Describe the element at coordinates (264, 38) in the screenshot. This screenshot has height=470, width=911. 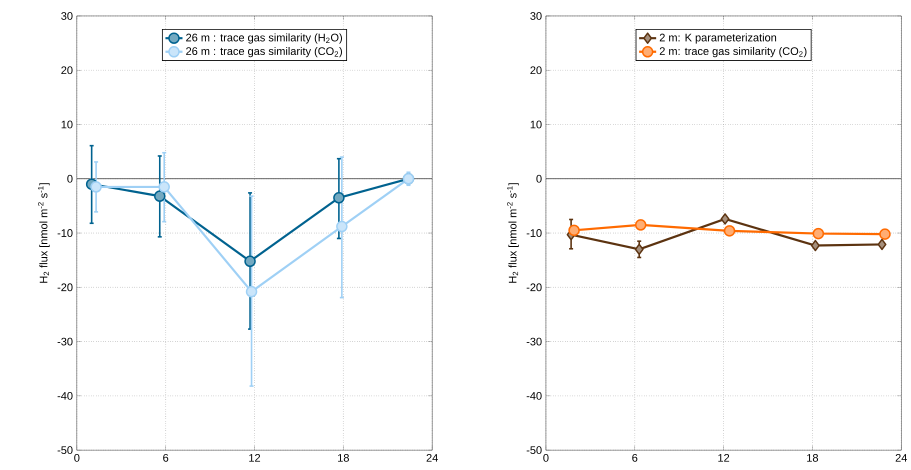
I see `legend-label: 26 m : trace gas similarity (H$_{2}$O)` at that location.